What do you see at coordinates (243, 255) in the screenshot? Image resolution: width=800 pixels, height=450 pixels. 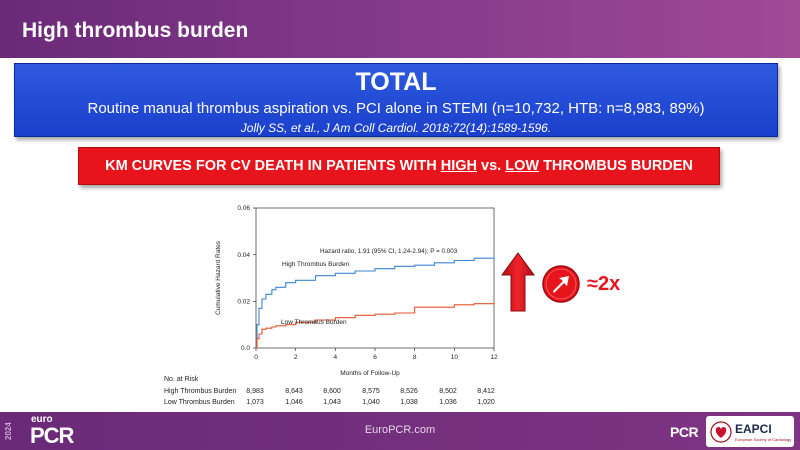 I see `y-tick-label: 0.04` at bounding box center [243, 255].